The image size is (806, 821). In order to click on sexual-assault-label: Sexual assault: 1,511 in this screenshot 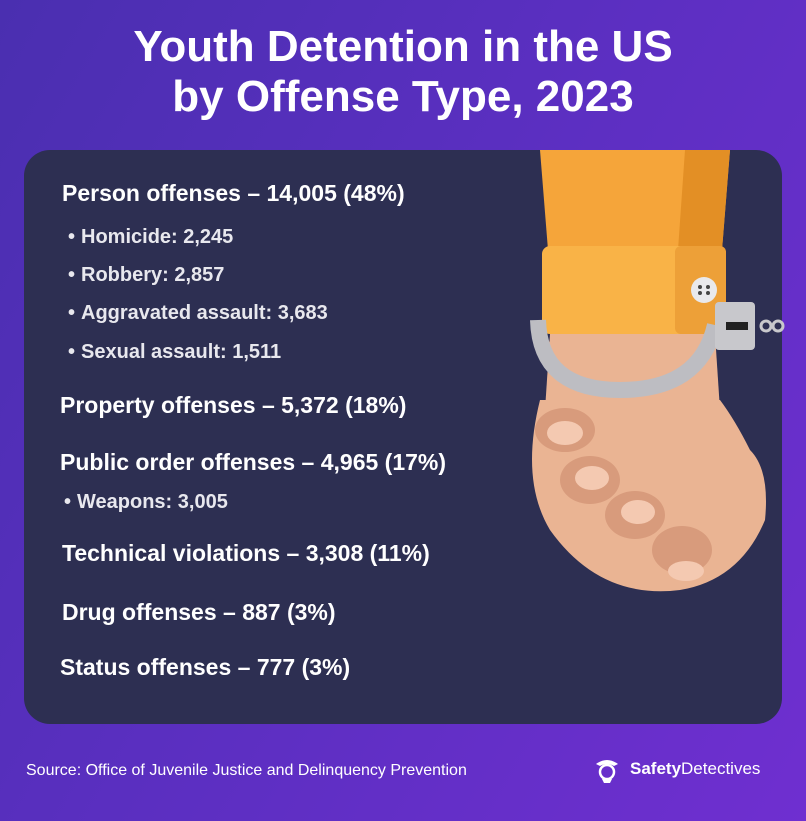, I will do `click(181, 352)`.